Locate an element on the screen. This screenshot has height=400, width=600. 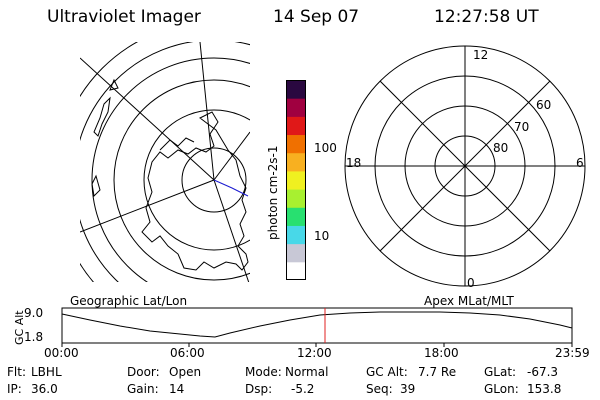
dsp-value: -5.2 is located at coordinates (303, 389).